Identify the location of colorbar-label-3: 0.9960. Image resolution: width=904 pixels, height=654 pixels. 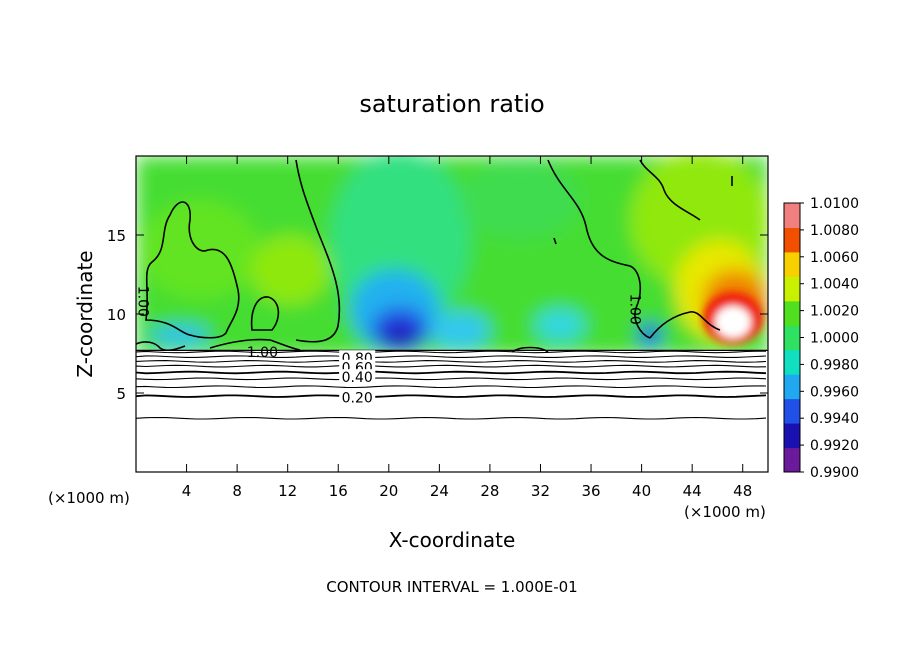
(834, 392).